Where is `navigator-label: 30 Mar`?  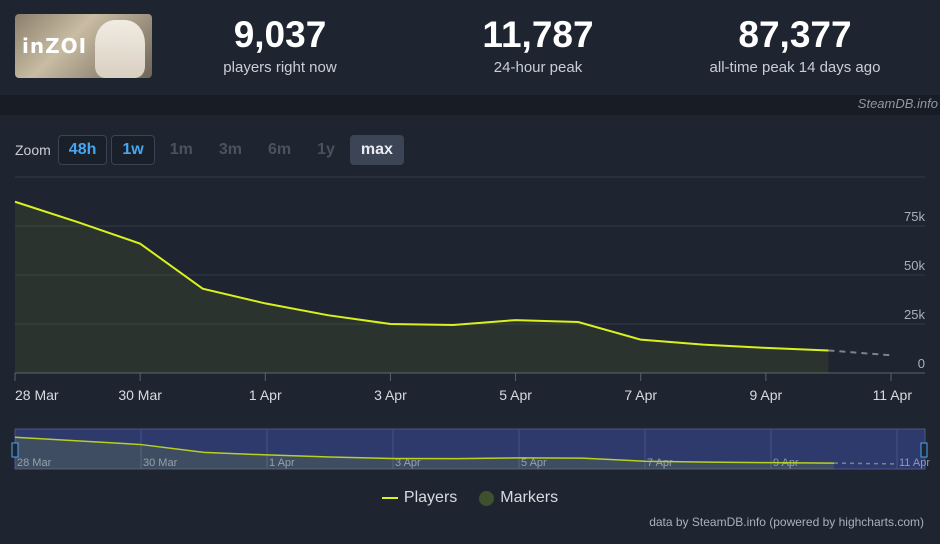
navigator-label: 30 Mar is located at coordinates (160, 463).